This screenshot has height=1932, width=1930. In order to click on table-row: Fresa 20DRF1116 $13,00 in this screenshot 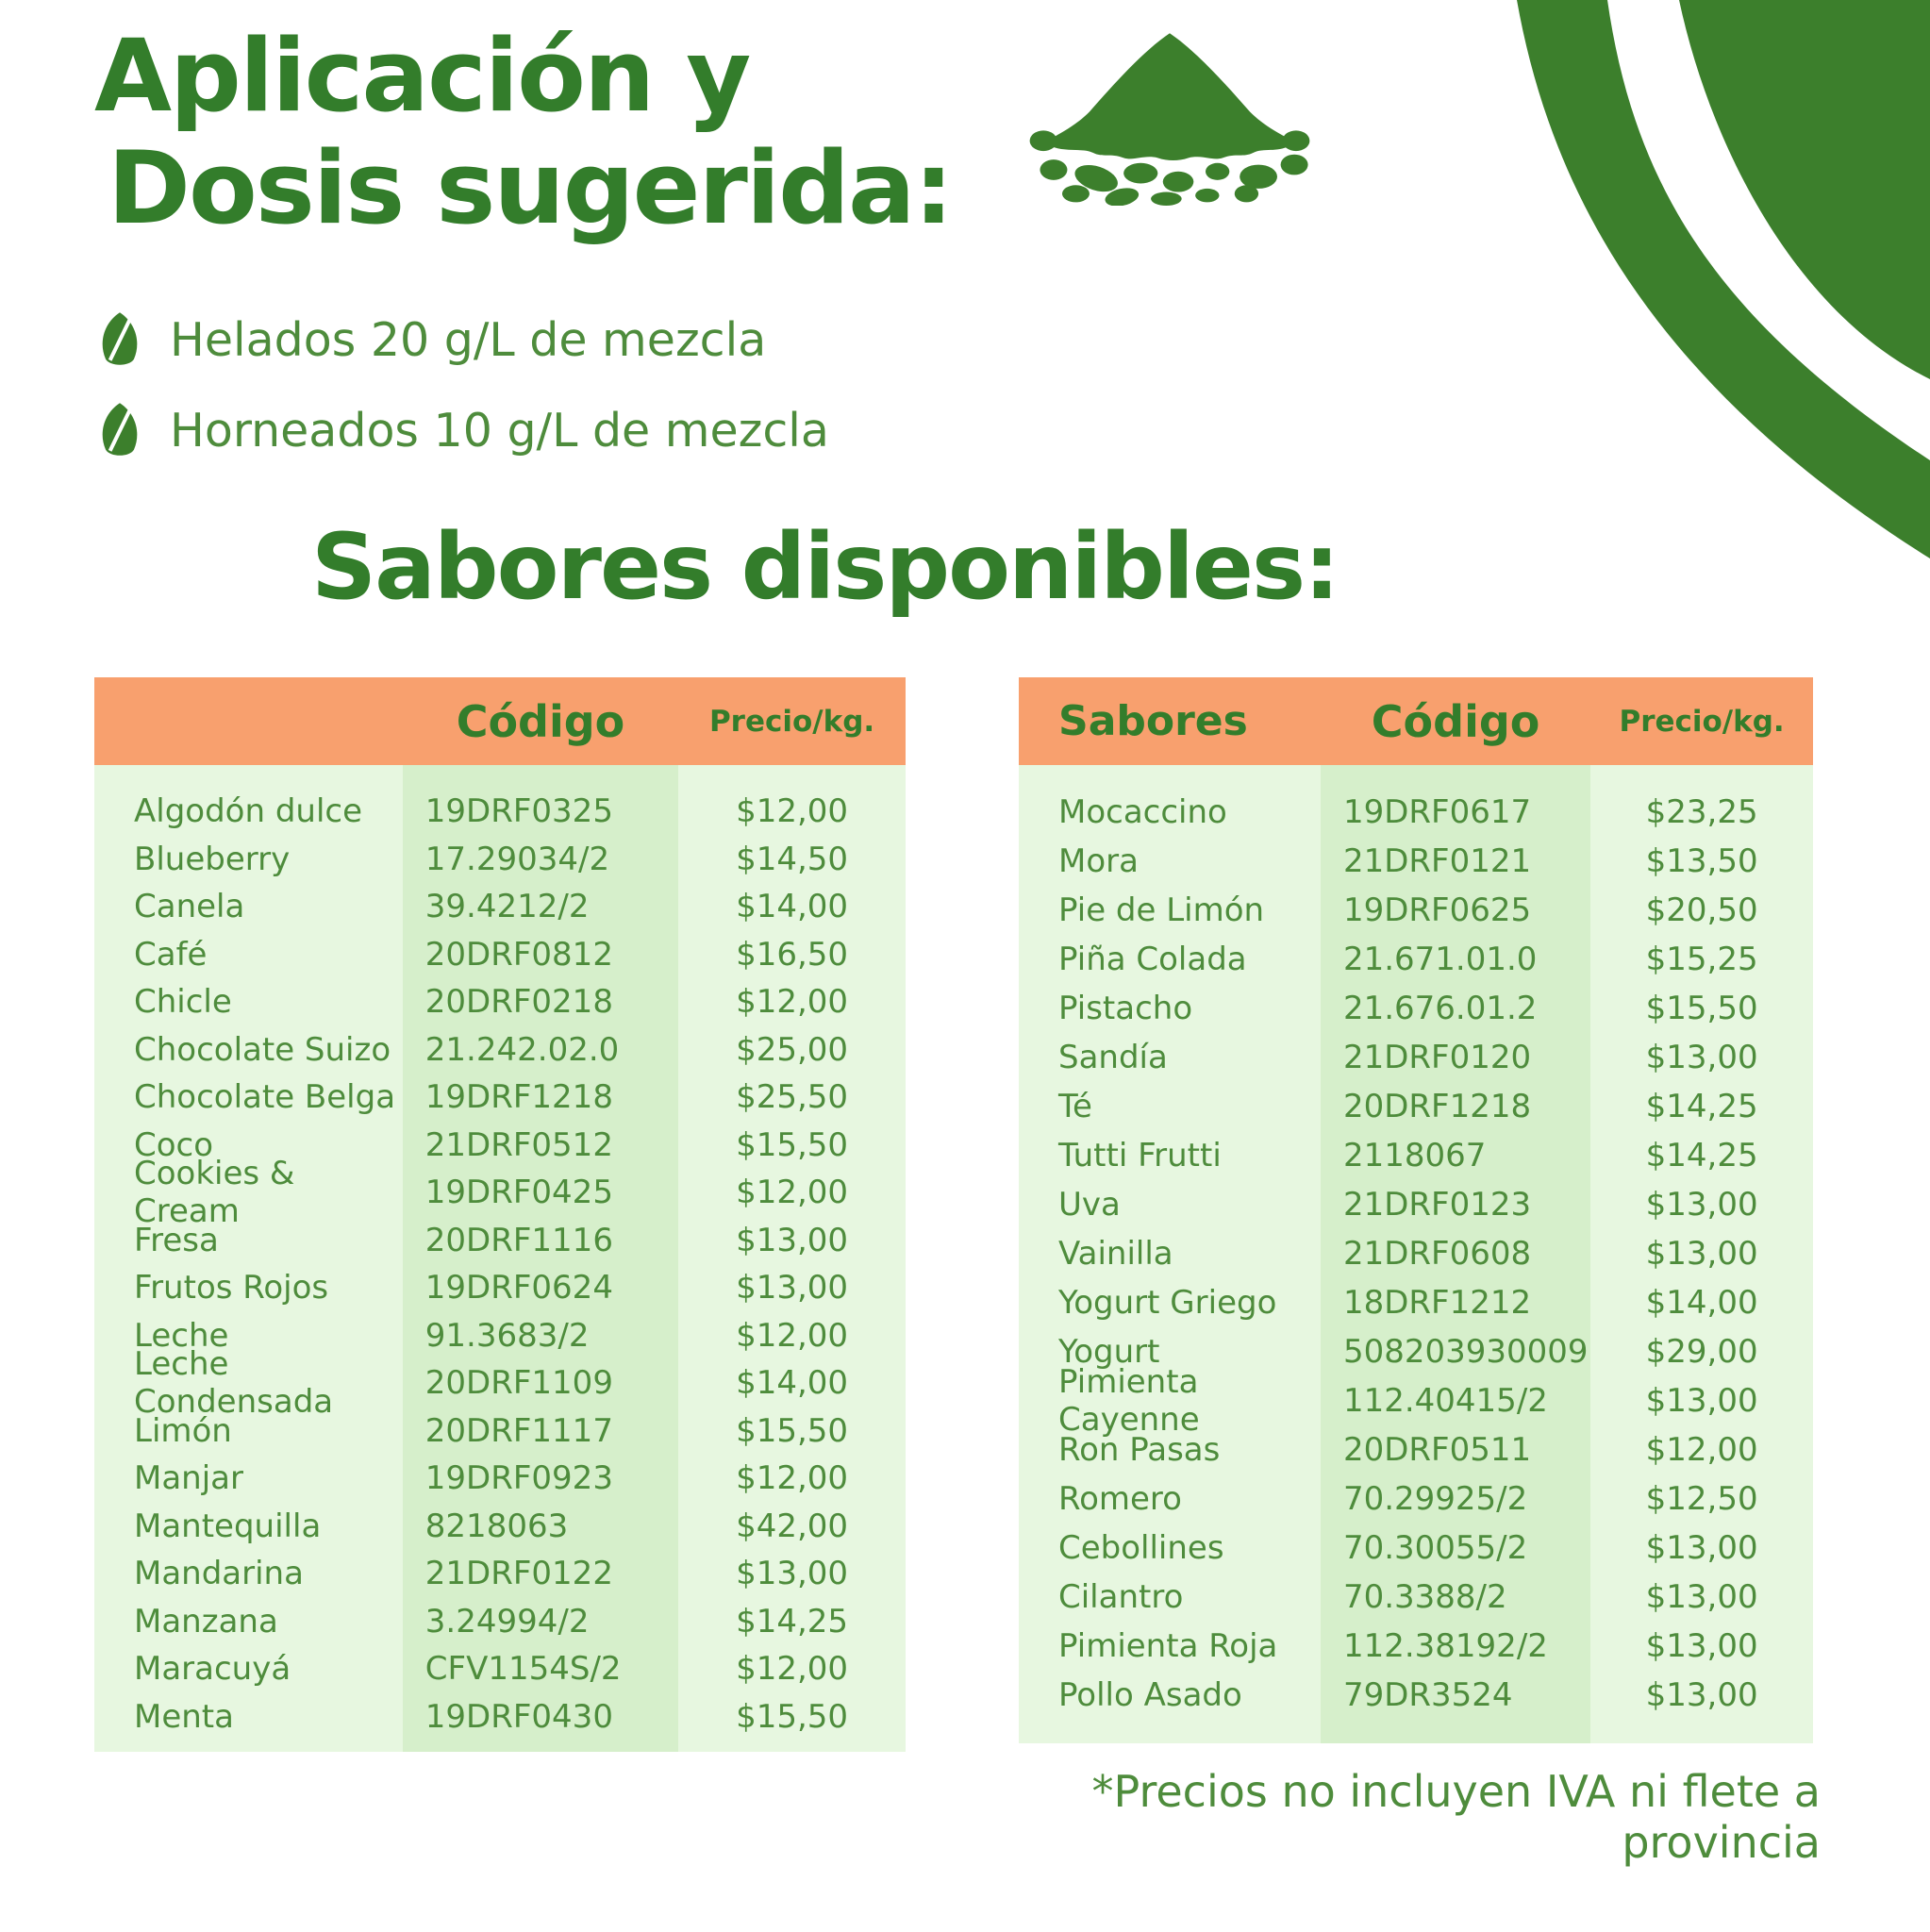, I will do `click(500, 1241)`.